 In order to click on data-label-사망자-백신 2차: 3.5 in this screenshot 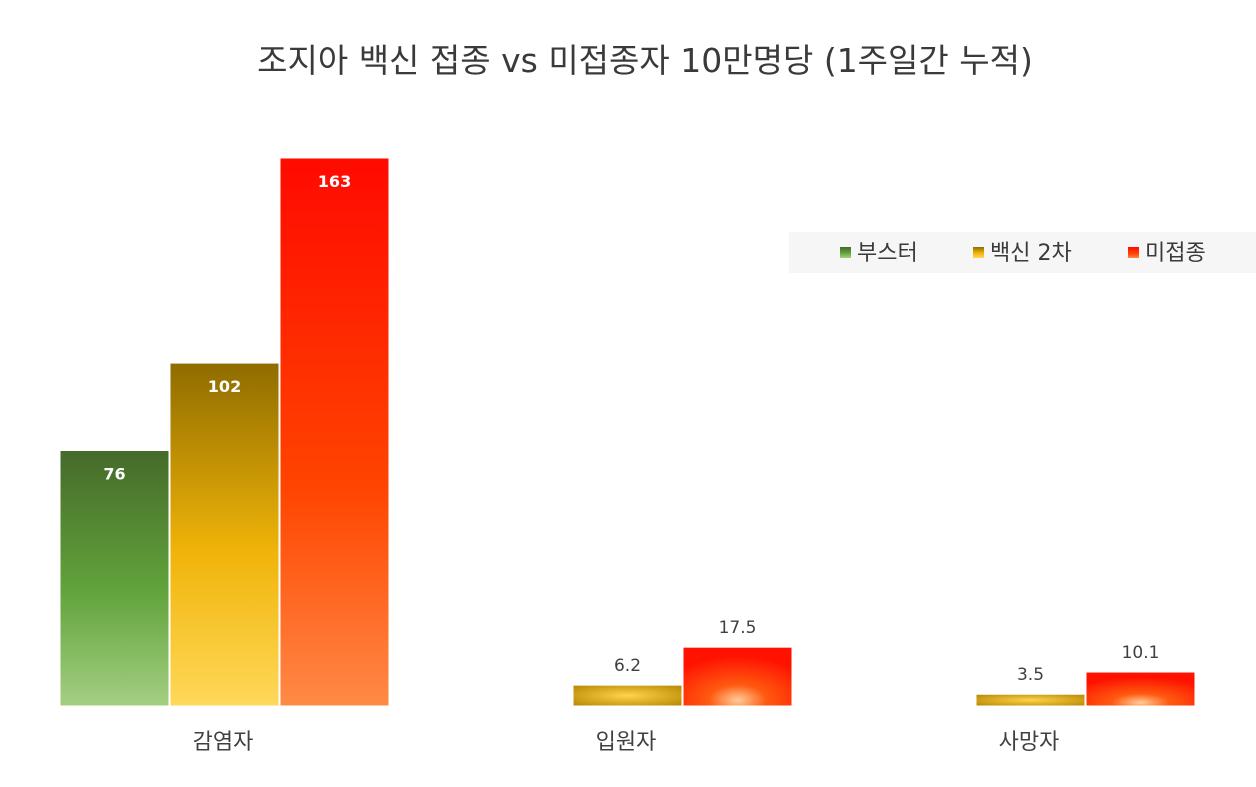, I will do `click(1030, 675)`.